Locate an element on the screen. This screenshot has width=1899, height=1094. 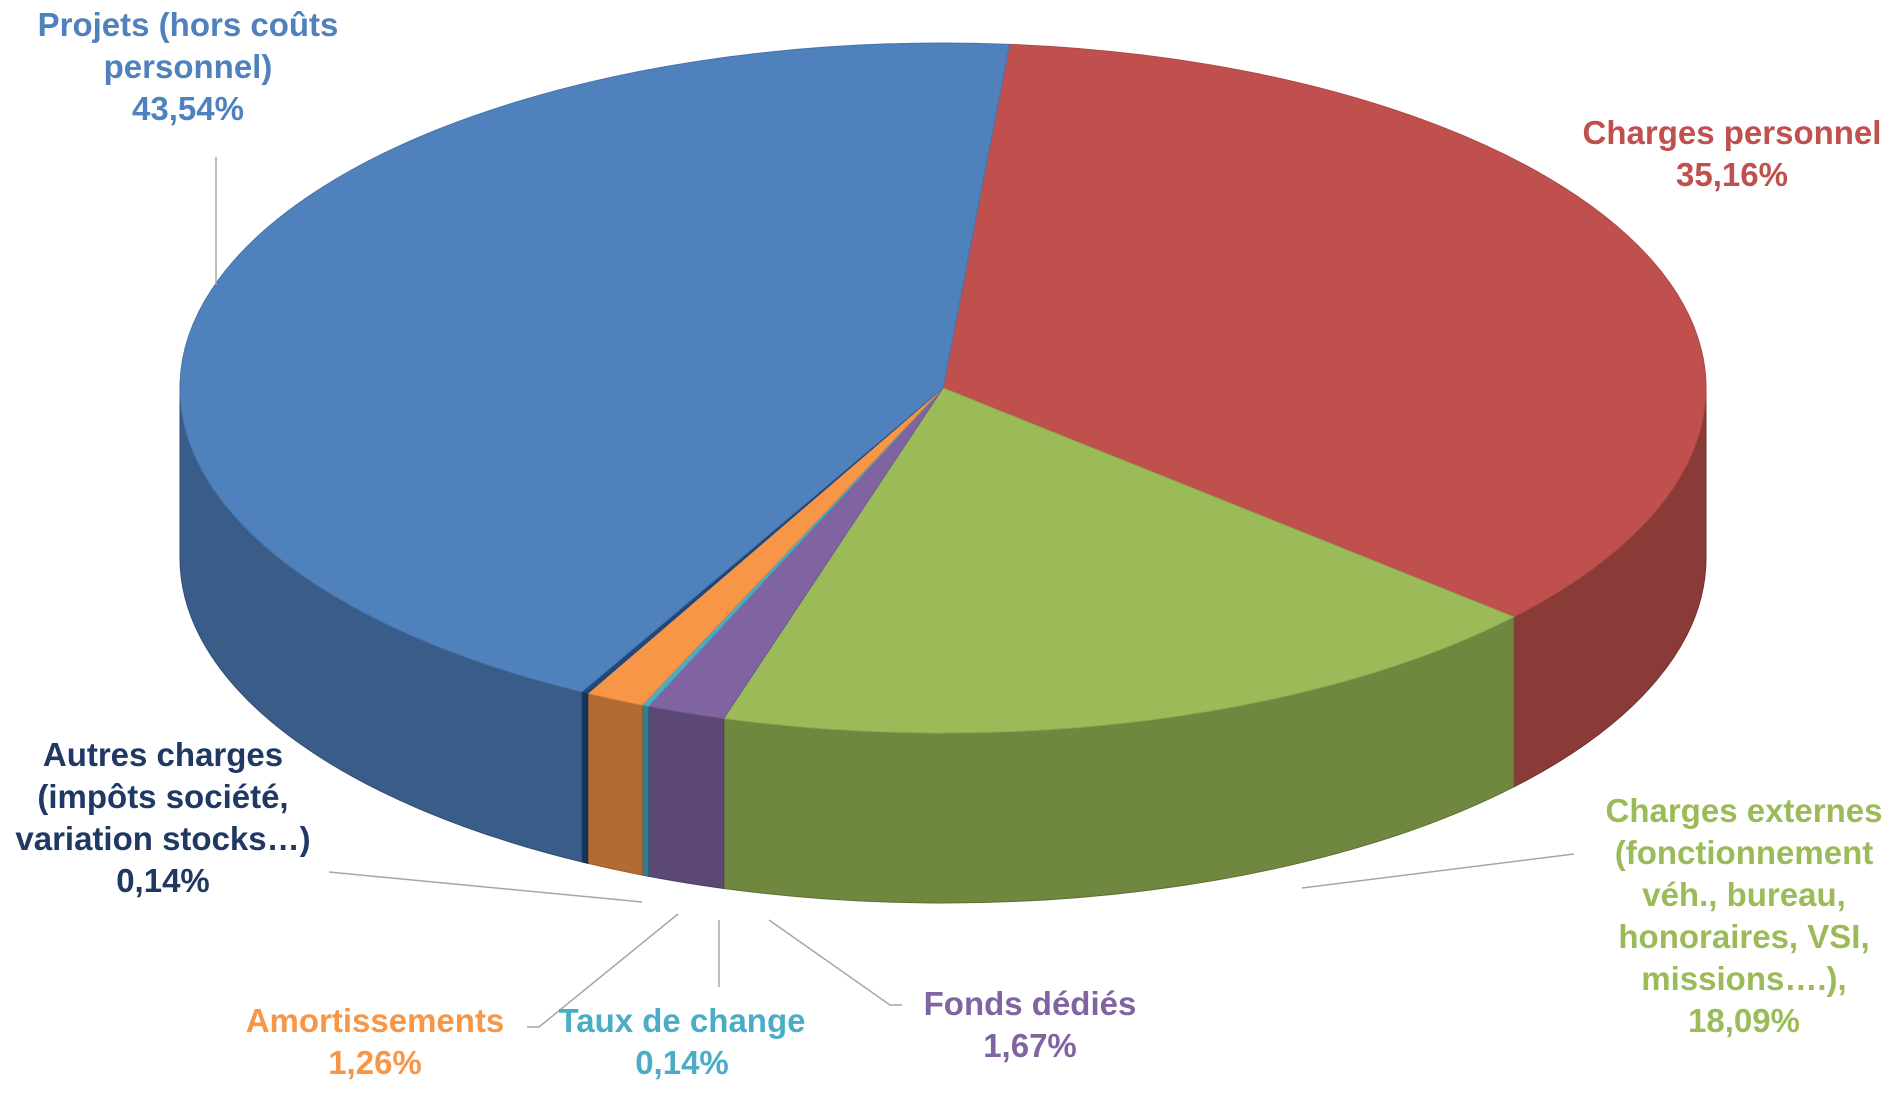
value-label: 1,67% is located at coordinates (1030, 1045).